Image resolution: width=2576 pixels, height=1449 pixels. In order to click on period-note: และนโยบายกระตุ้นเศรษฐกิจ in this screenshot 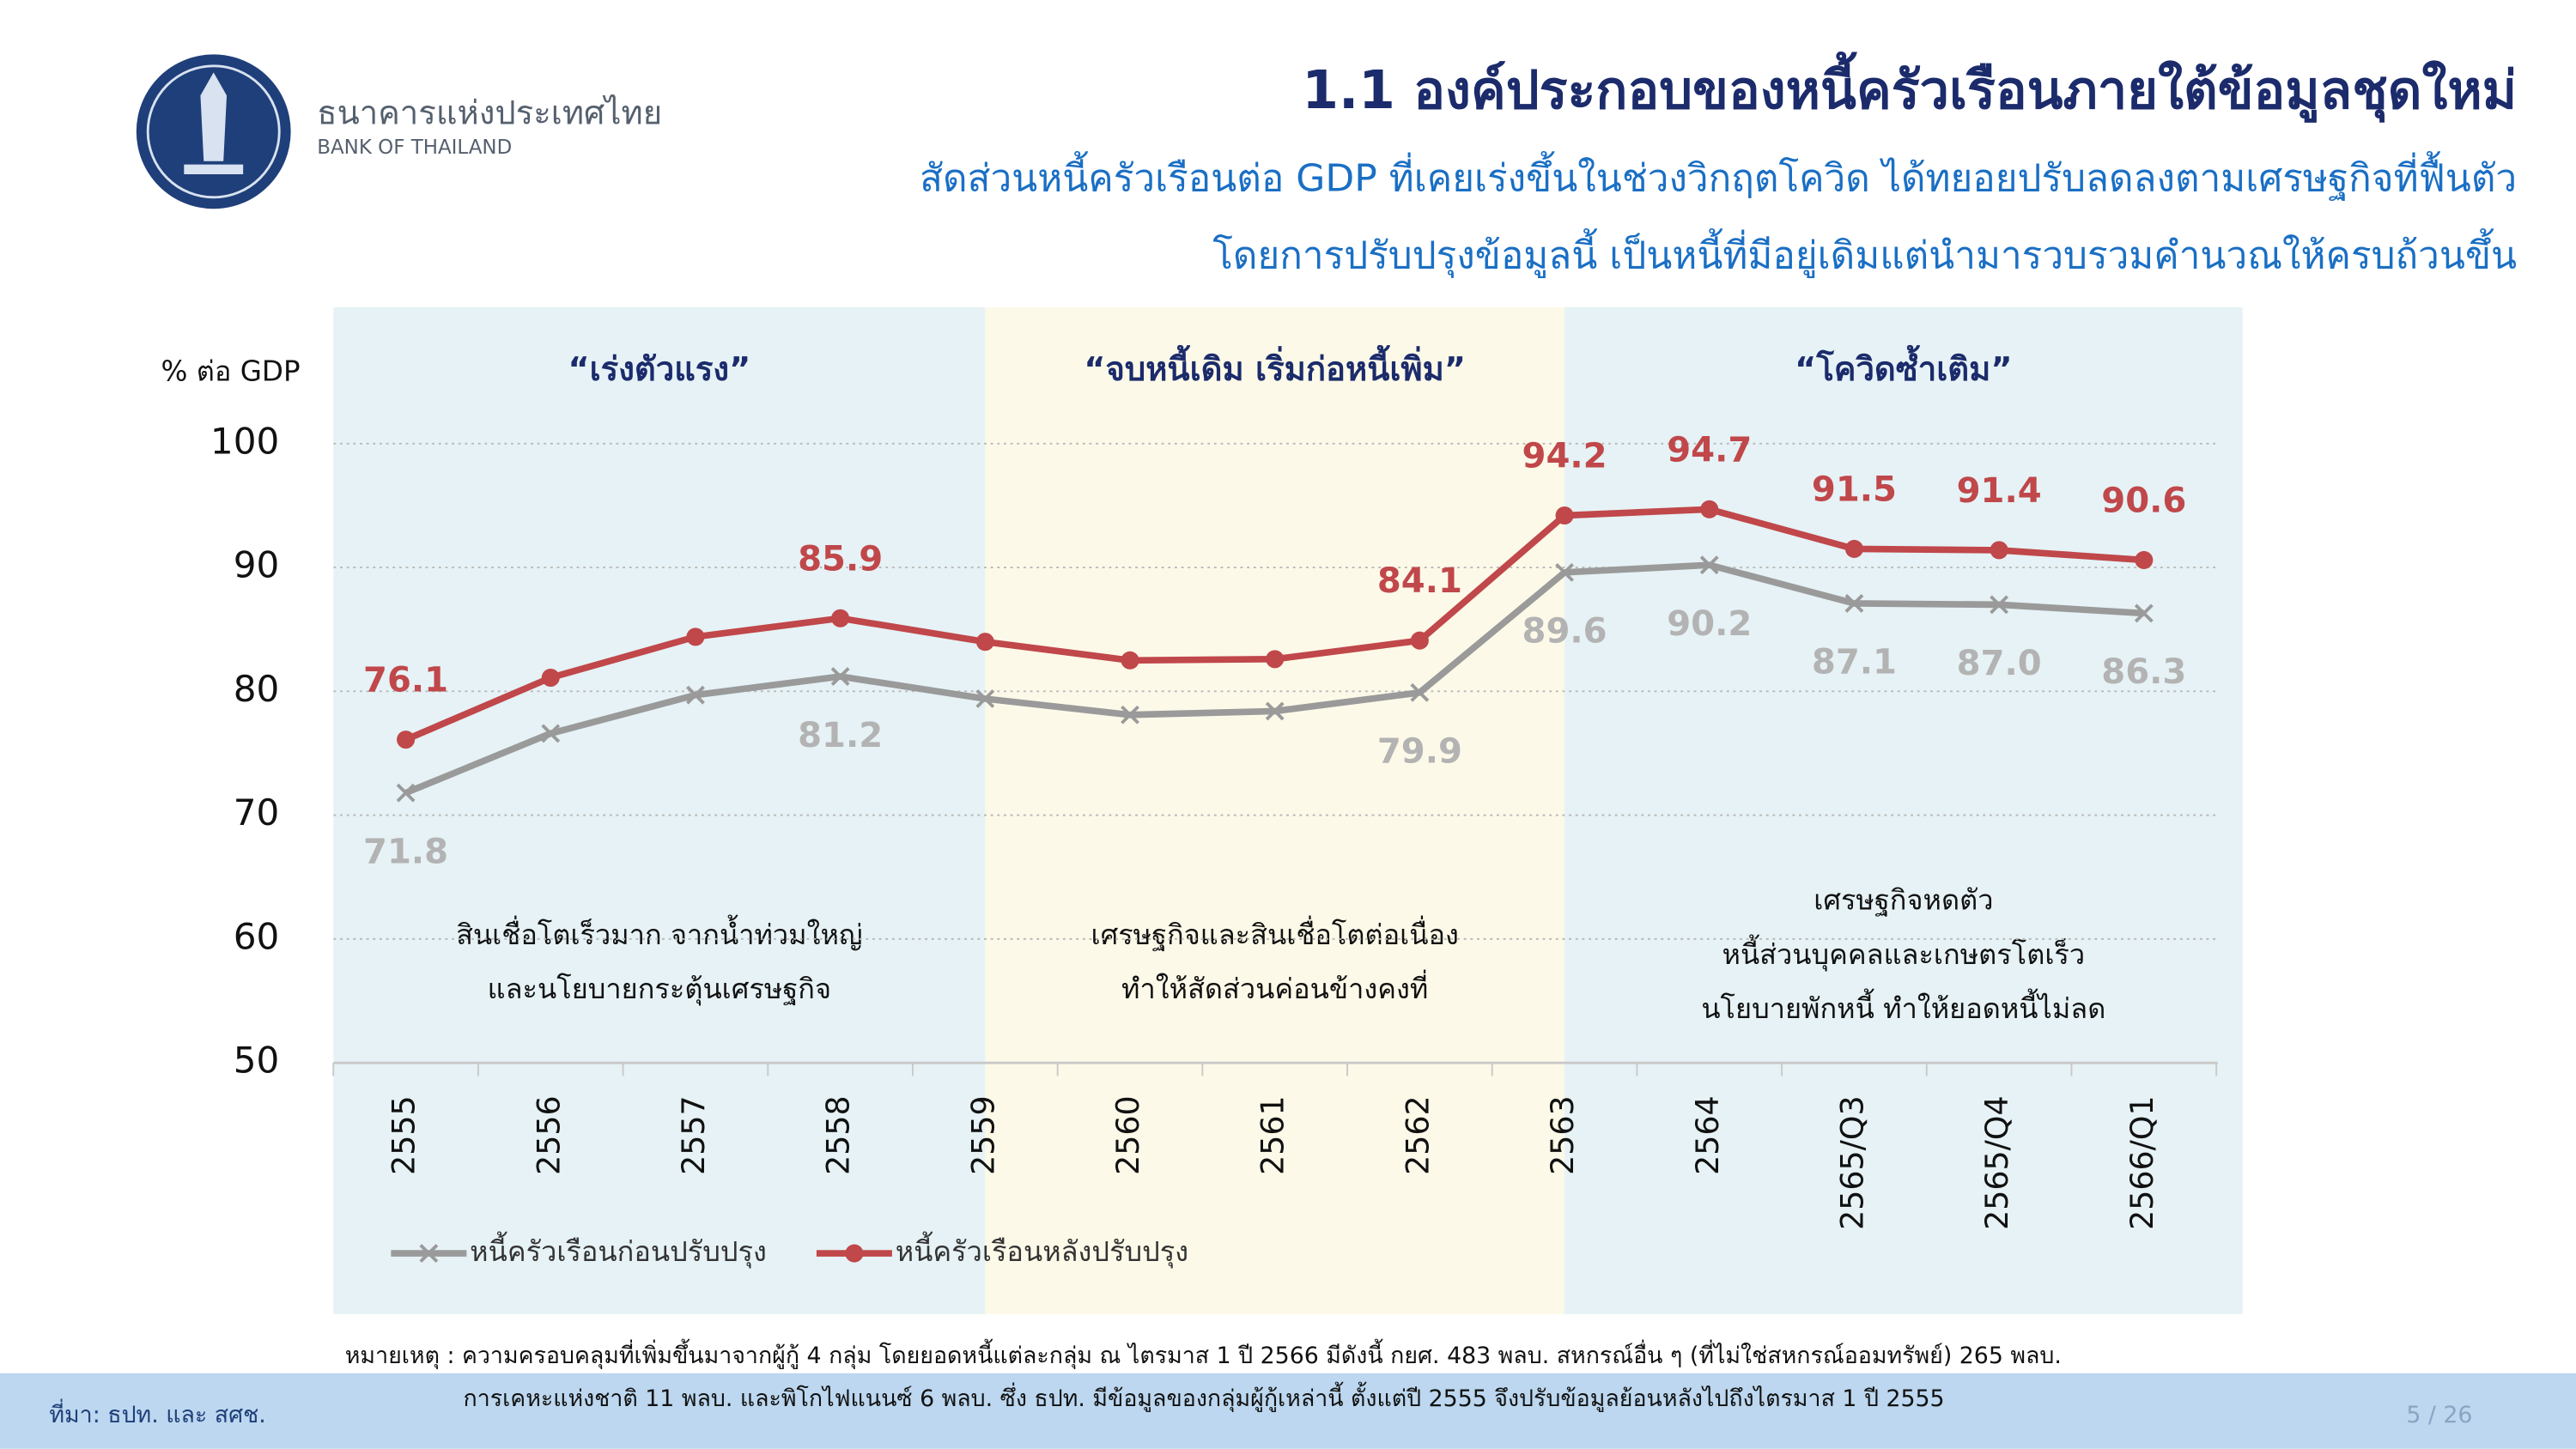, I will do `click(660, 989)`.